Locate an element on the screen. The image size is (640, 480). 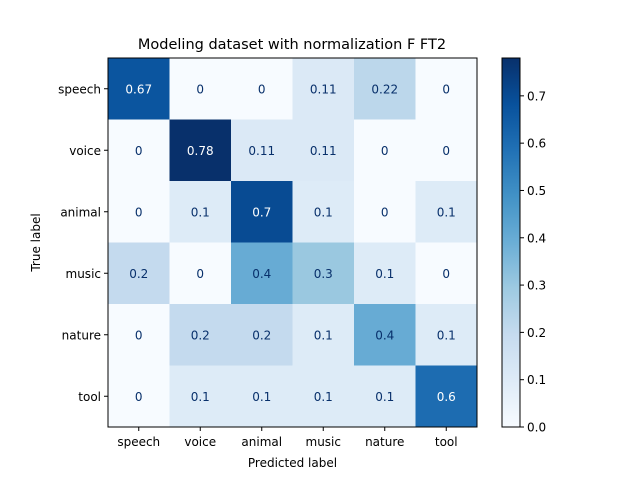
x-tick-label: speech is located at coordinates (138, 442).